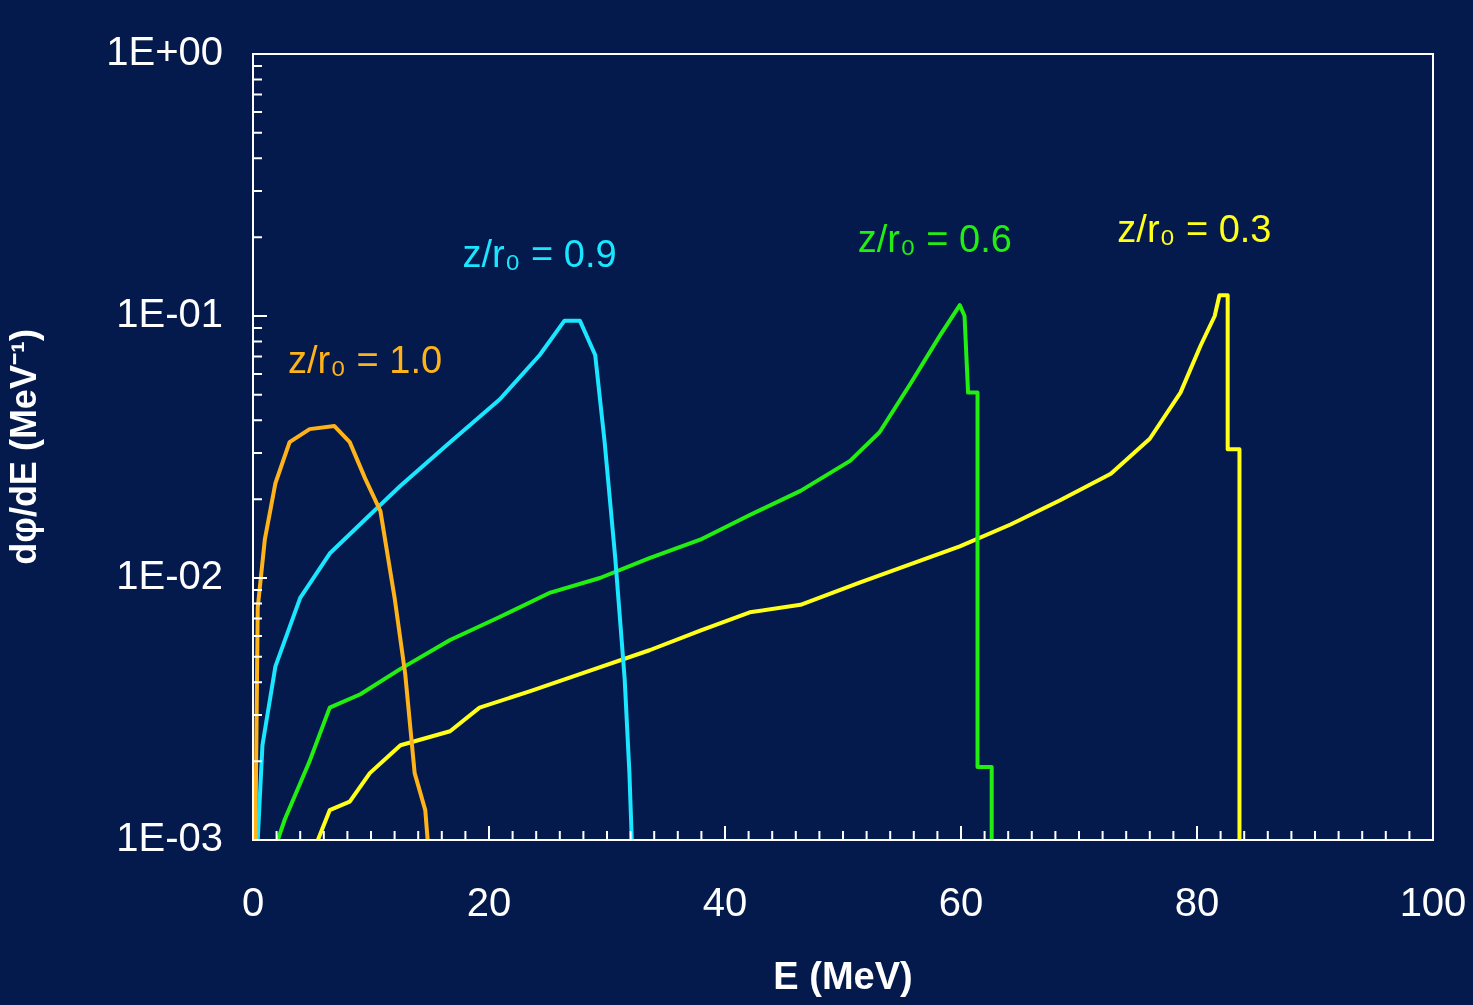  I want to click on x-tick-label: 60, so click(961, 902).